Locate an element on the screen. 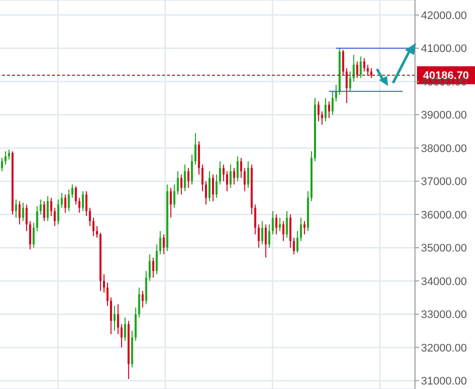 The image size is (475, 389). y-tick-label: 34000.00 is located at coordinates (444, 282).